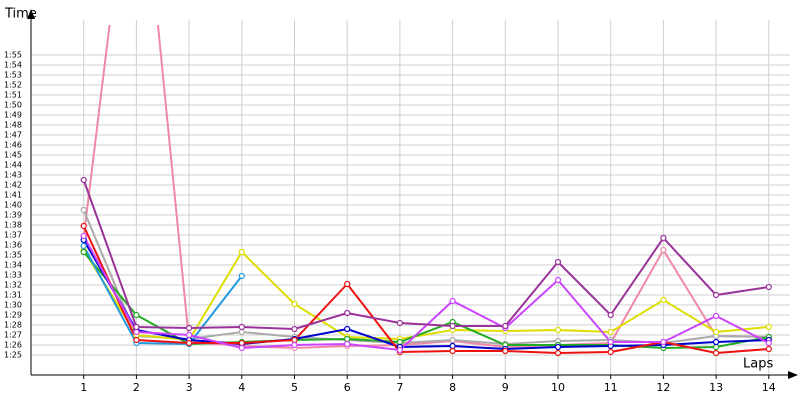 The width and height of the screenshot is (800, 400). What do you see at coordinates (241, 387) in the screenshot?
I see `x-tick-label: 4` at bounding box center [241, 387].